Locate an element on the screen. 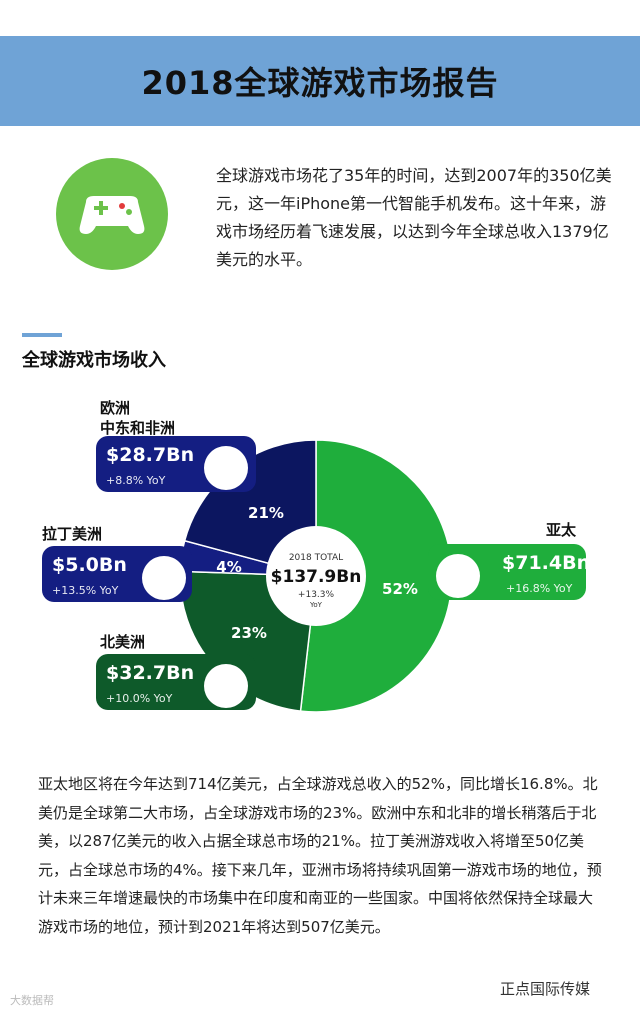 The height and width of the screenshot is (1012, 640). card-yoy: +10.0% YoY is located at coordinates (139, 698).